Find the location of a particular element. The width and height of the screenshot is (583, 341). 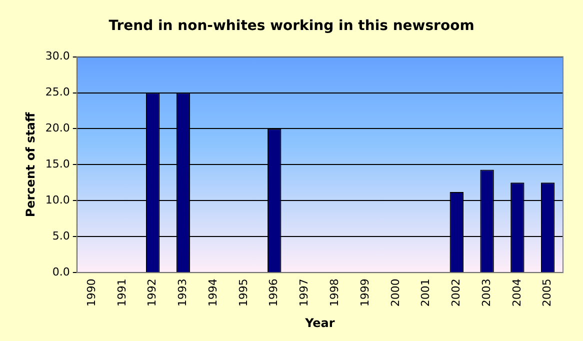

x-tick-label: 1992 is located at coordinates (152, 292).